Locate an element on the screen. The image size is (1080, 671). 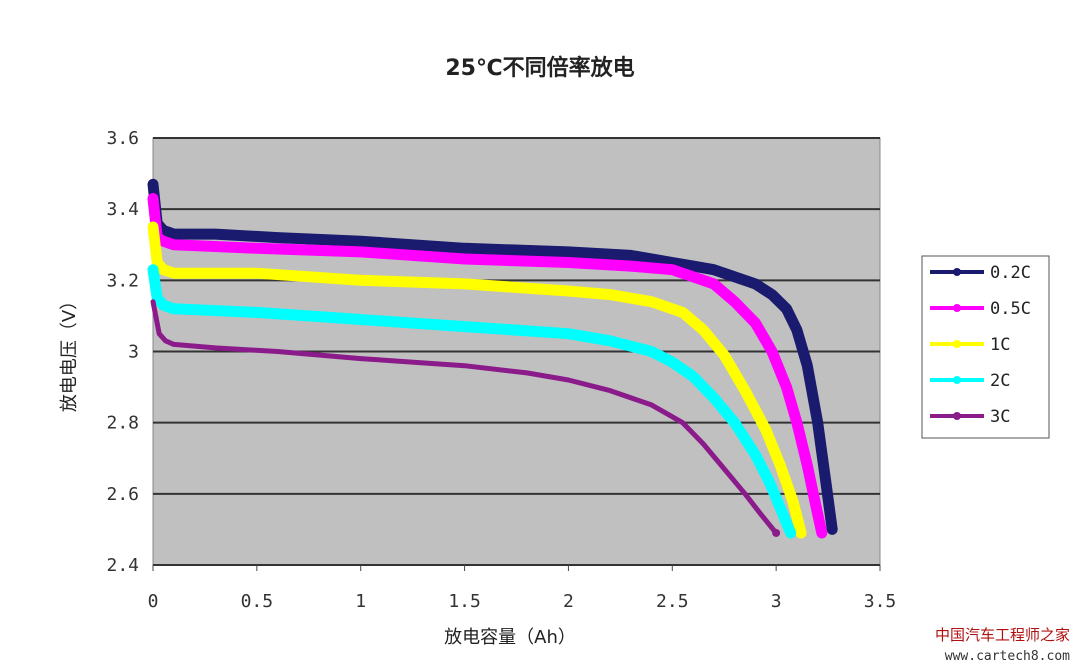
x-tick-label: 3.5 is located at coordinates (880, 601).